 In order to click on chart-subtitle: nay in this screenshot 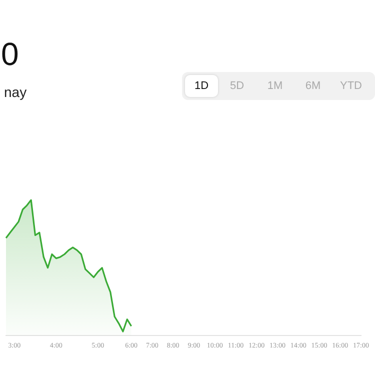, I will do `click(15, 92)`.